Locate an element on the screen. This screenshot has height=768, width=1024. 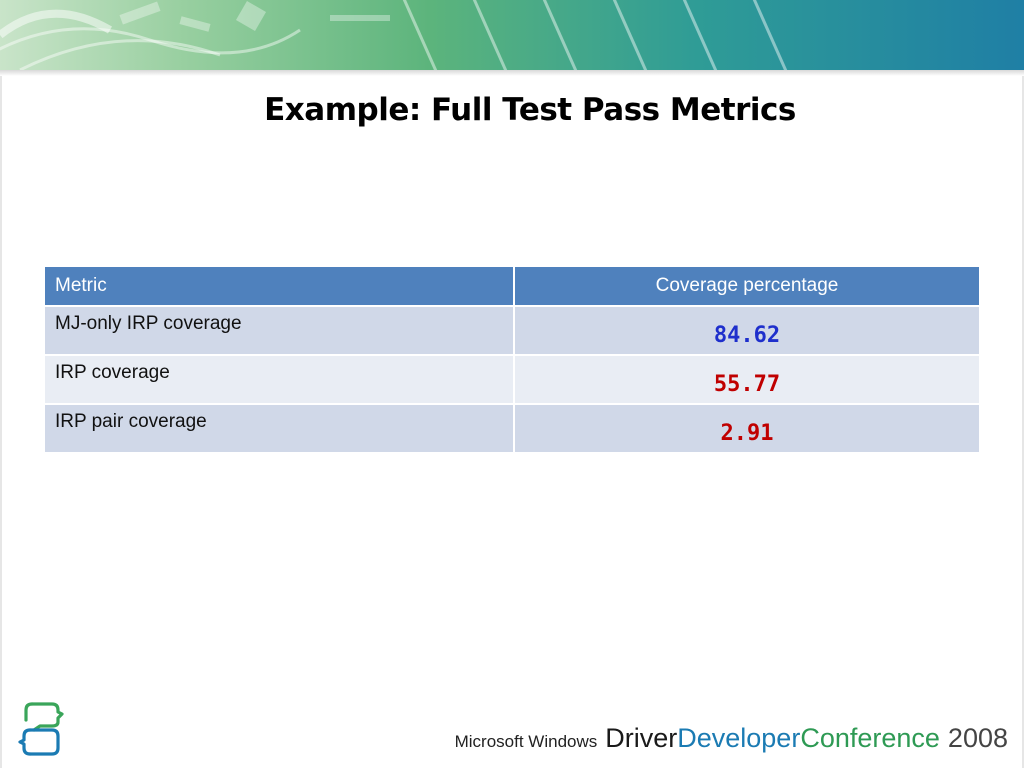
conference-heads-logo-icon is located at coordinates (41, 729).